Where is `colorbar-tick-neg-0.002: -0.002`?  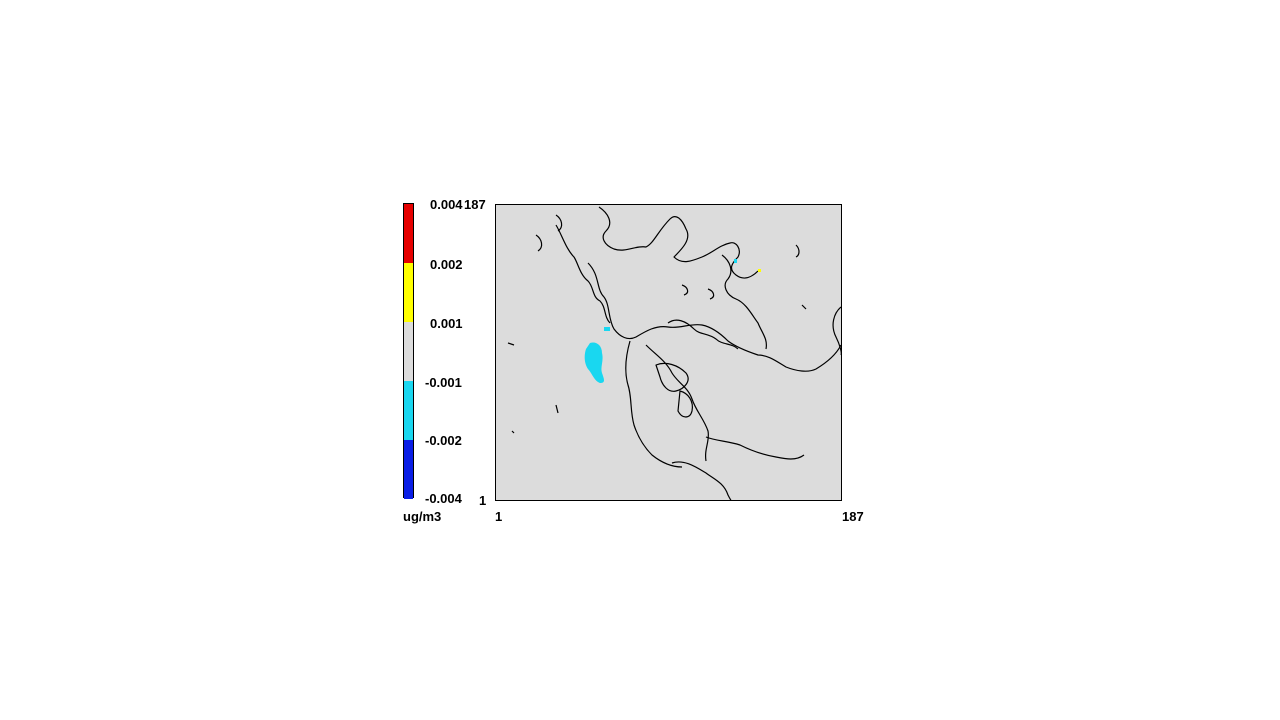
colorbar-tick-neg-0.002: -0.002 is located at coordinates (443, 440).